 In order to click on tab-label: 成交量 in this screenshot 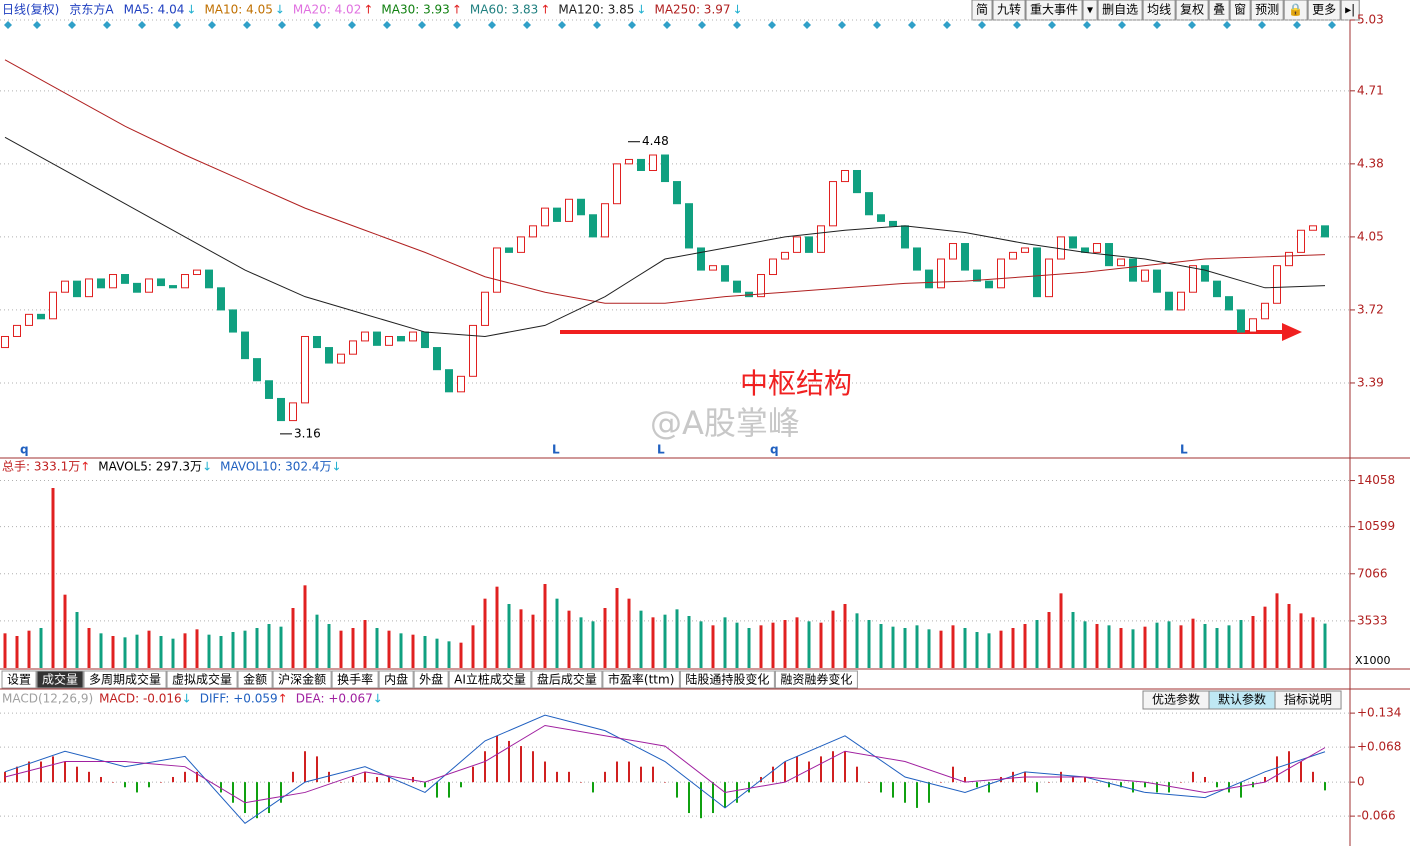, I will do `click(60, 679)`.